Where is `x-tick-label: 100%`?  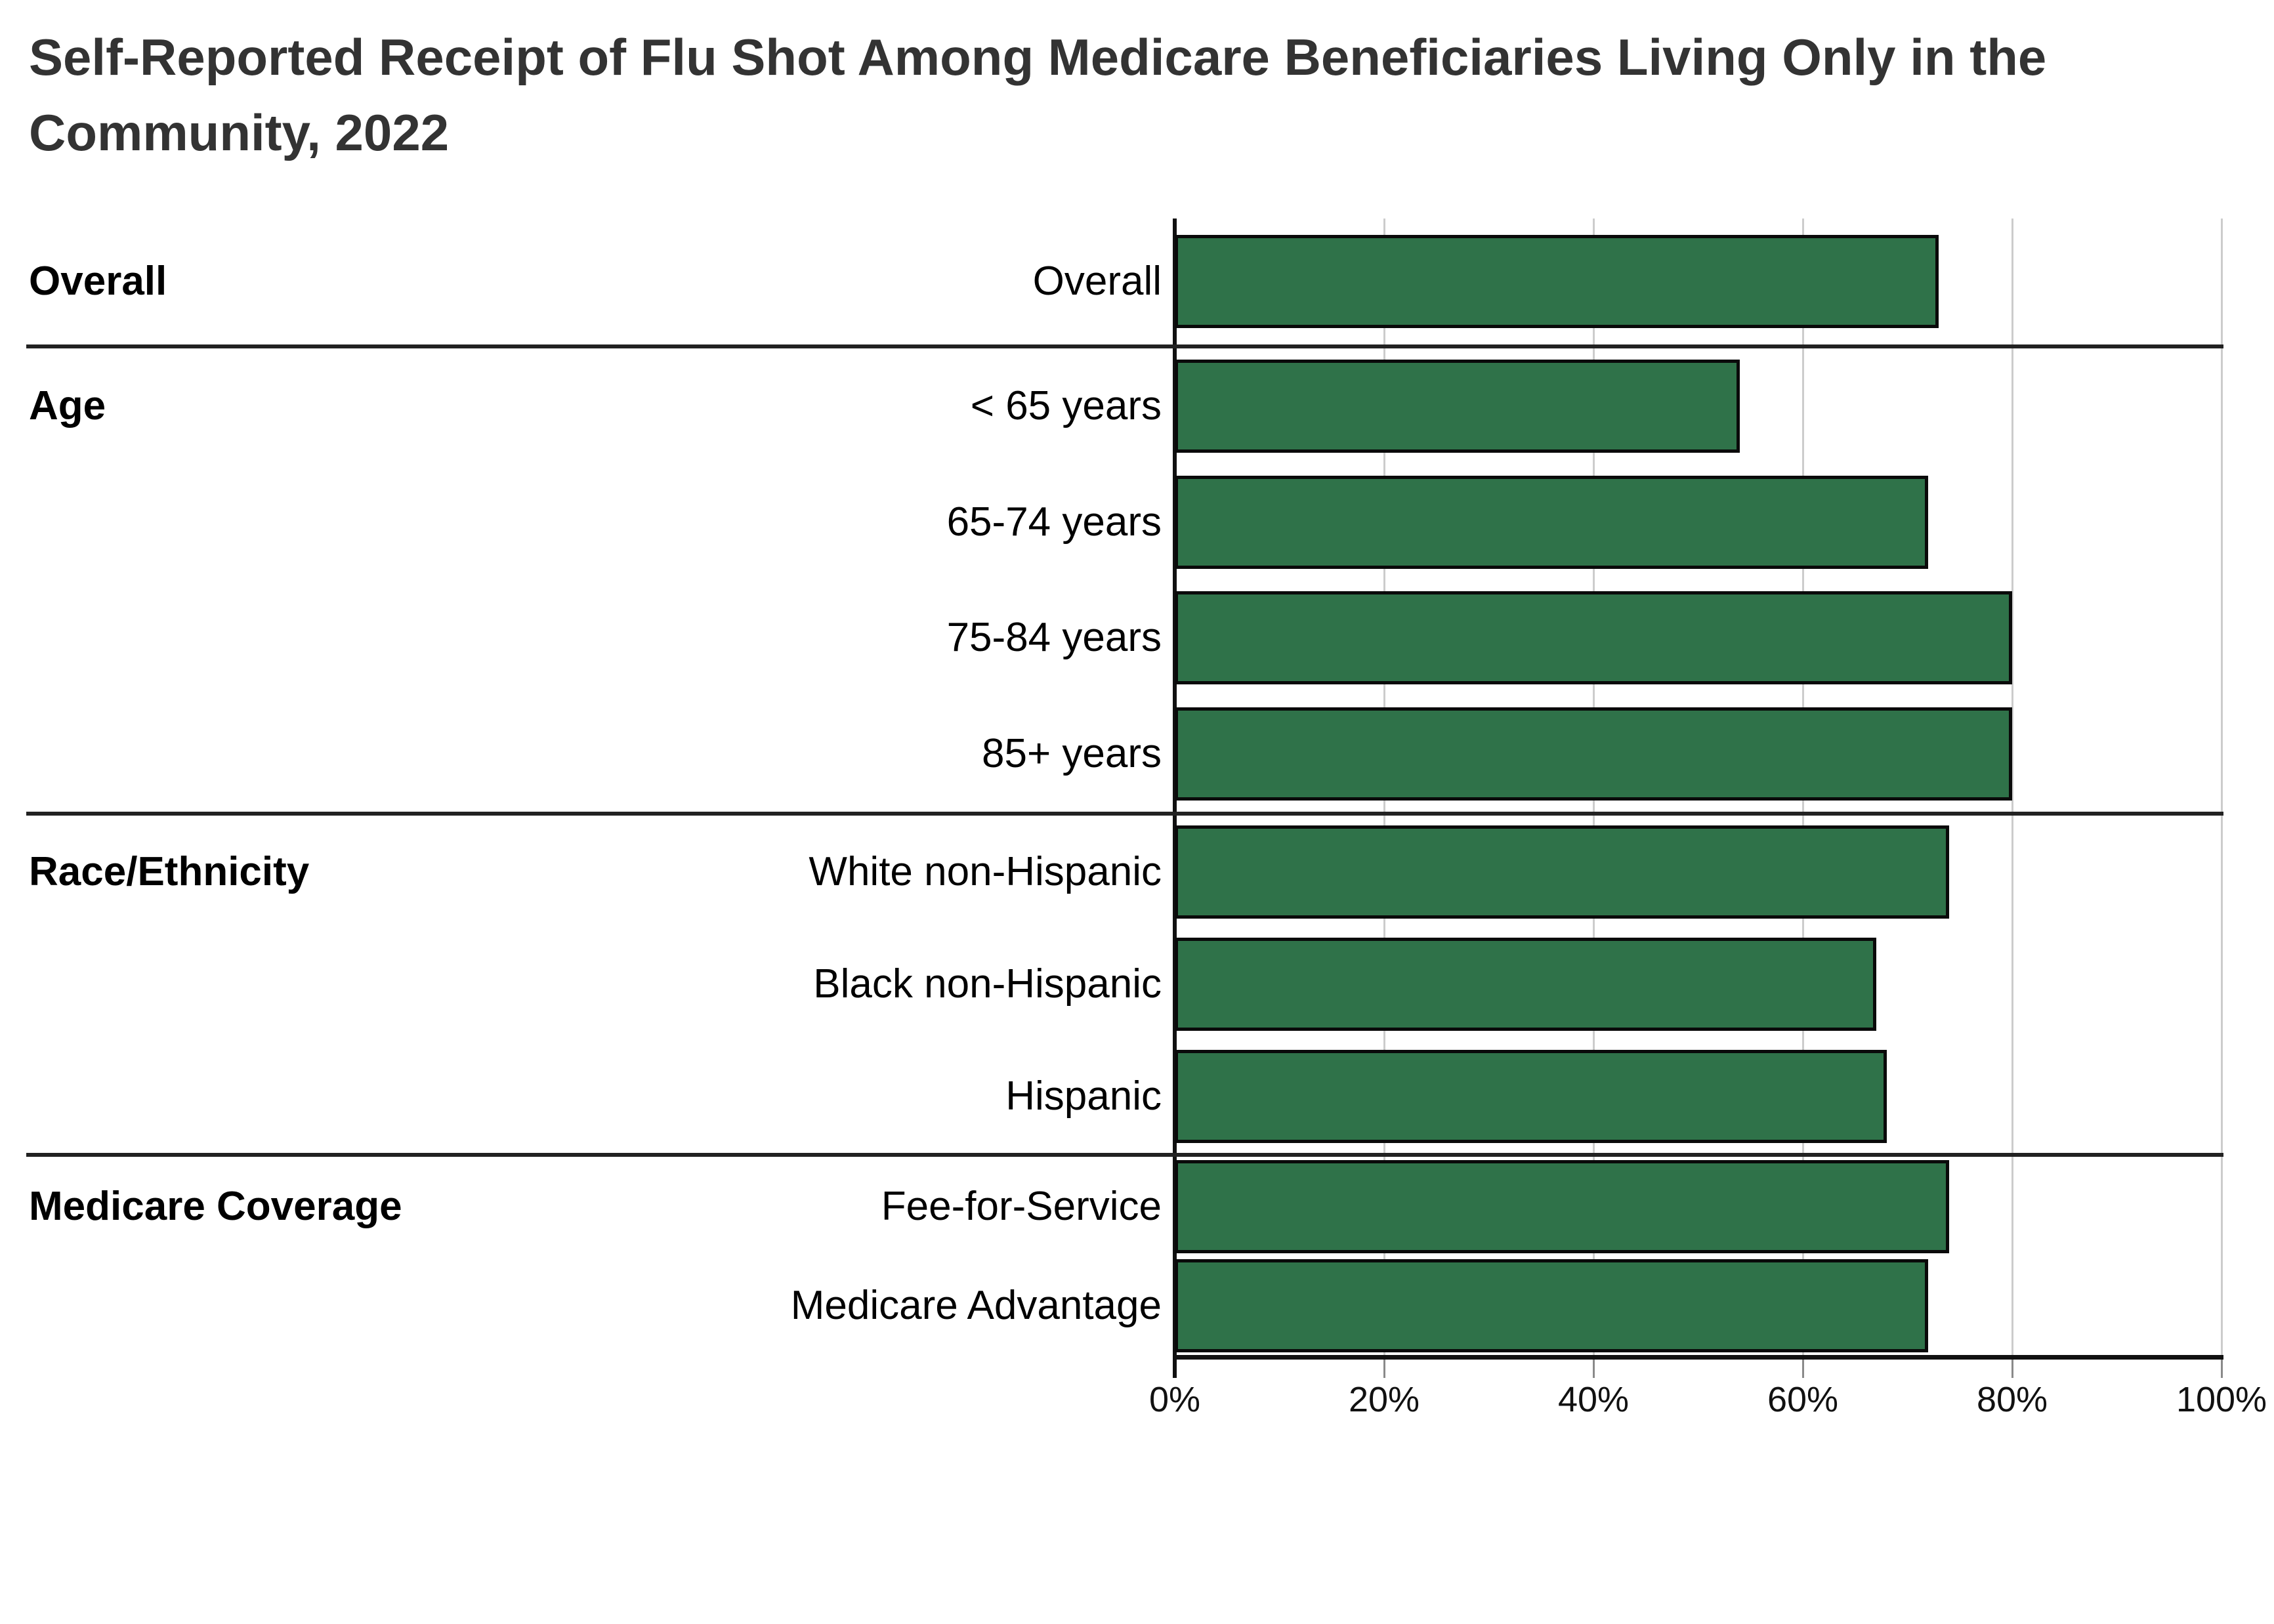 x-tick-label: 100% is located at coordinates (2221, 1399).